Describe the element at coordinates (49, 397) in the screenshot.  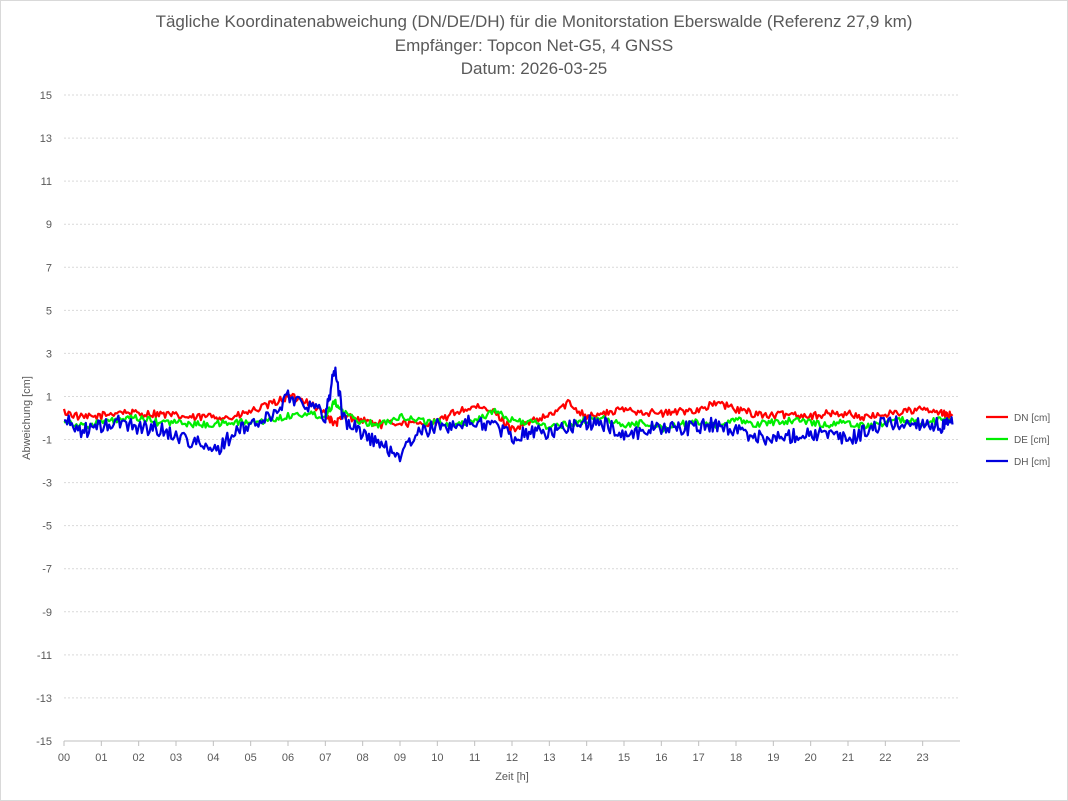
I see `y-tick-label: 1` at that location.